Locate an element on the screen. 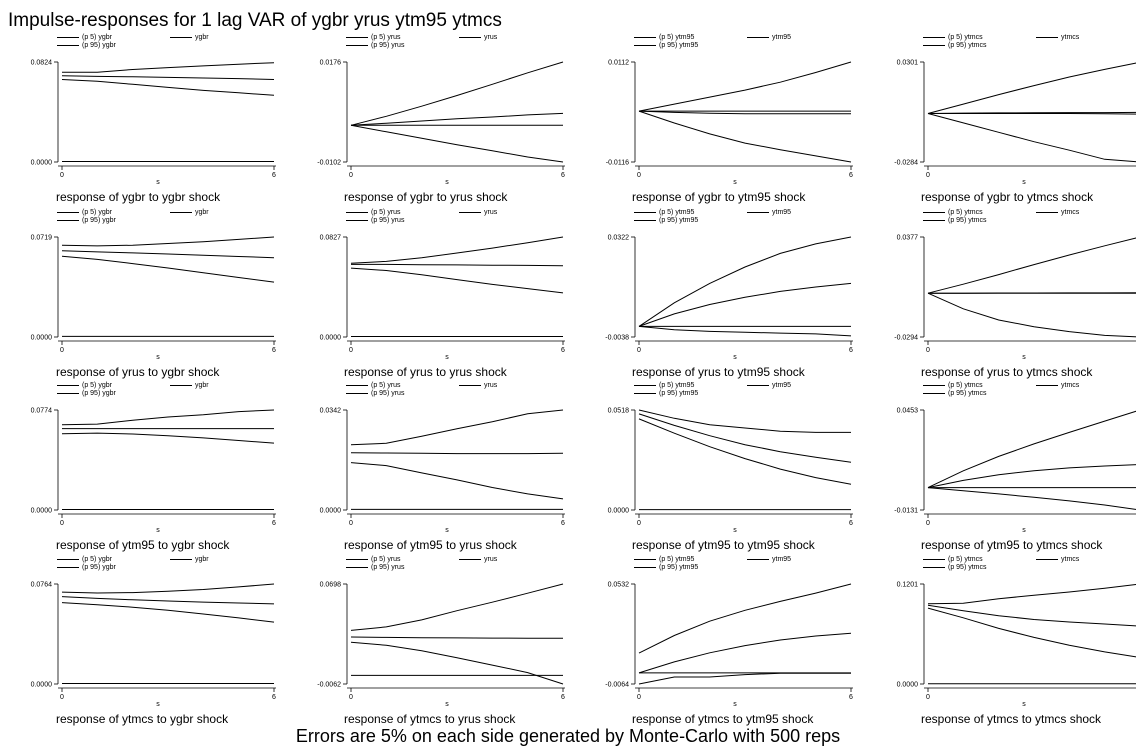 The width and height of the screenshot is (1136, 749). legend-entry: ygbr is located at coordinates (189, 213).